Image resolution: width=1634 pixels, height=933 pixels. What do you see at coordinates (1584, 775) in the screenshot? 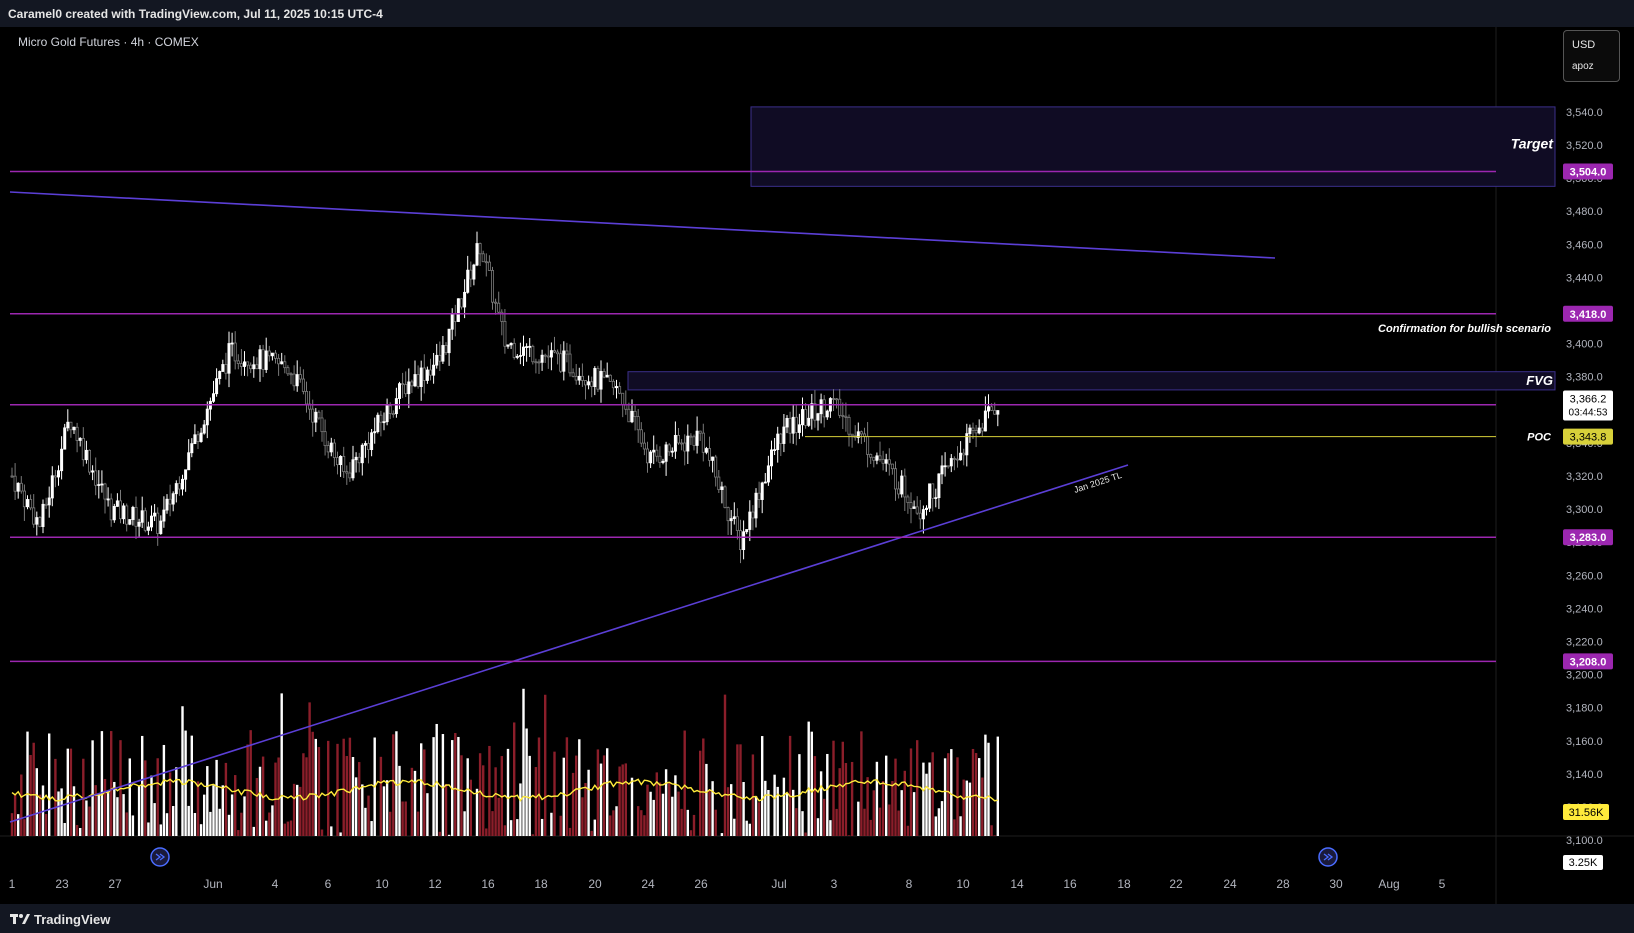
I see `y-tick-label: 3,140.0` at bounding box center [1584, 775].